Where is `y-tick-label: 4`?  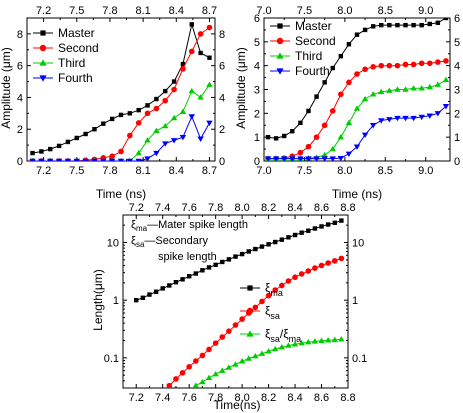 y-tick-label: 4 is located at coordinates (20, 98).